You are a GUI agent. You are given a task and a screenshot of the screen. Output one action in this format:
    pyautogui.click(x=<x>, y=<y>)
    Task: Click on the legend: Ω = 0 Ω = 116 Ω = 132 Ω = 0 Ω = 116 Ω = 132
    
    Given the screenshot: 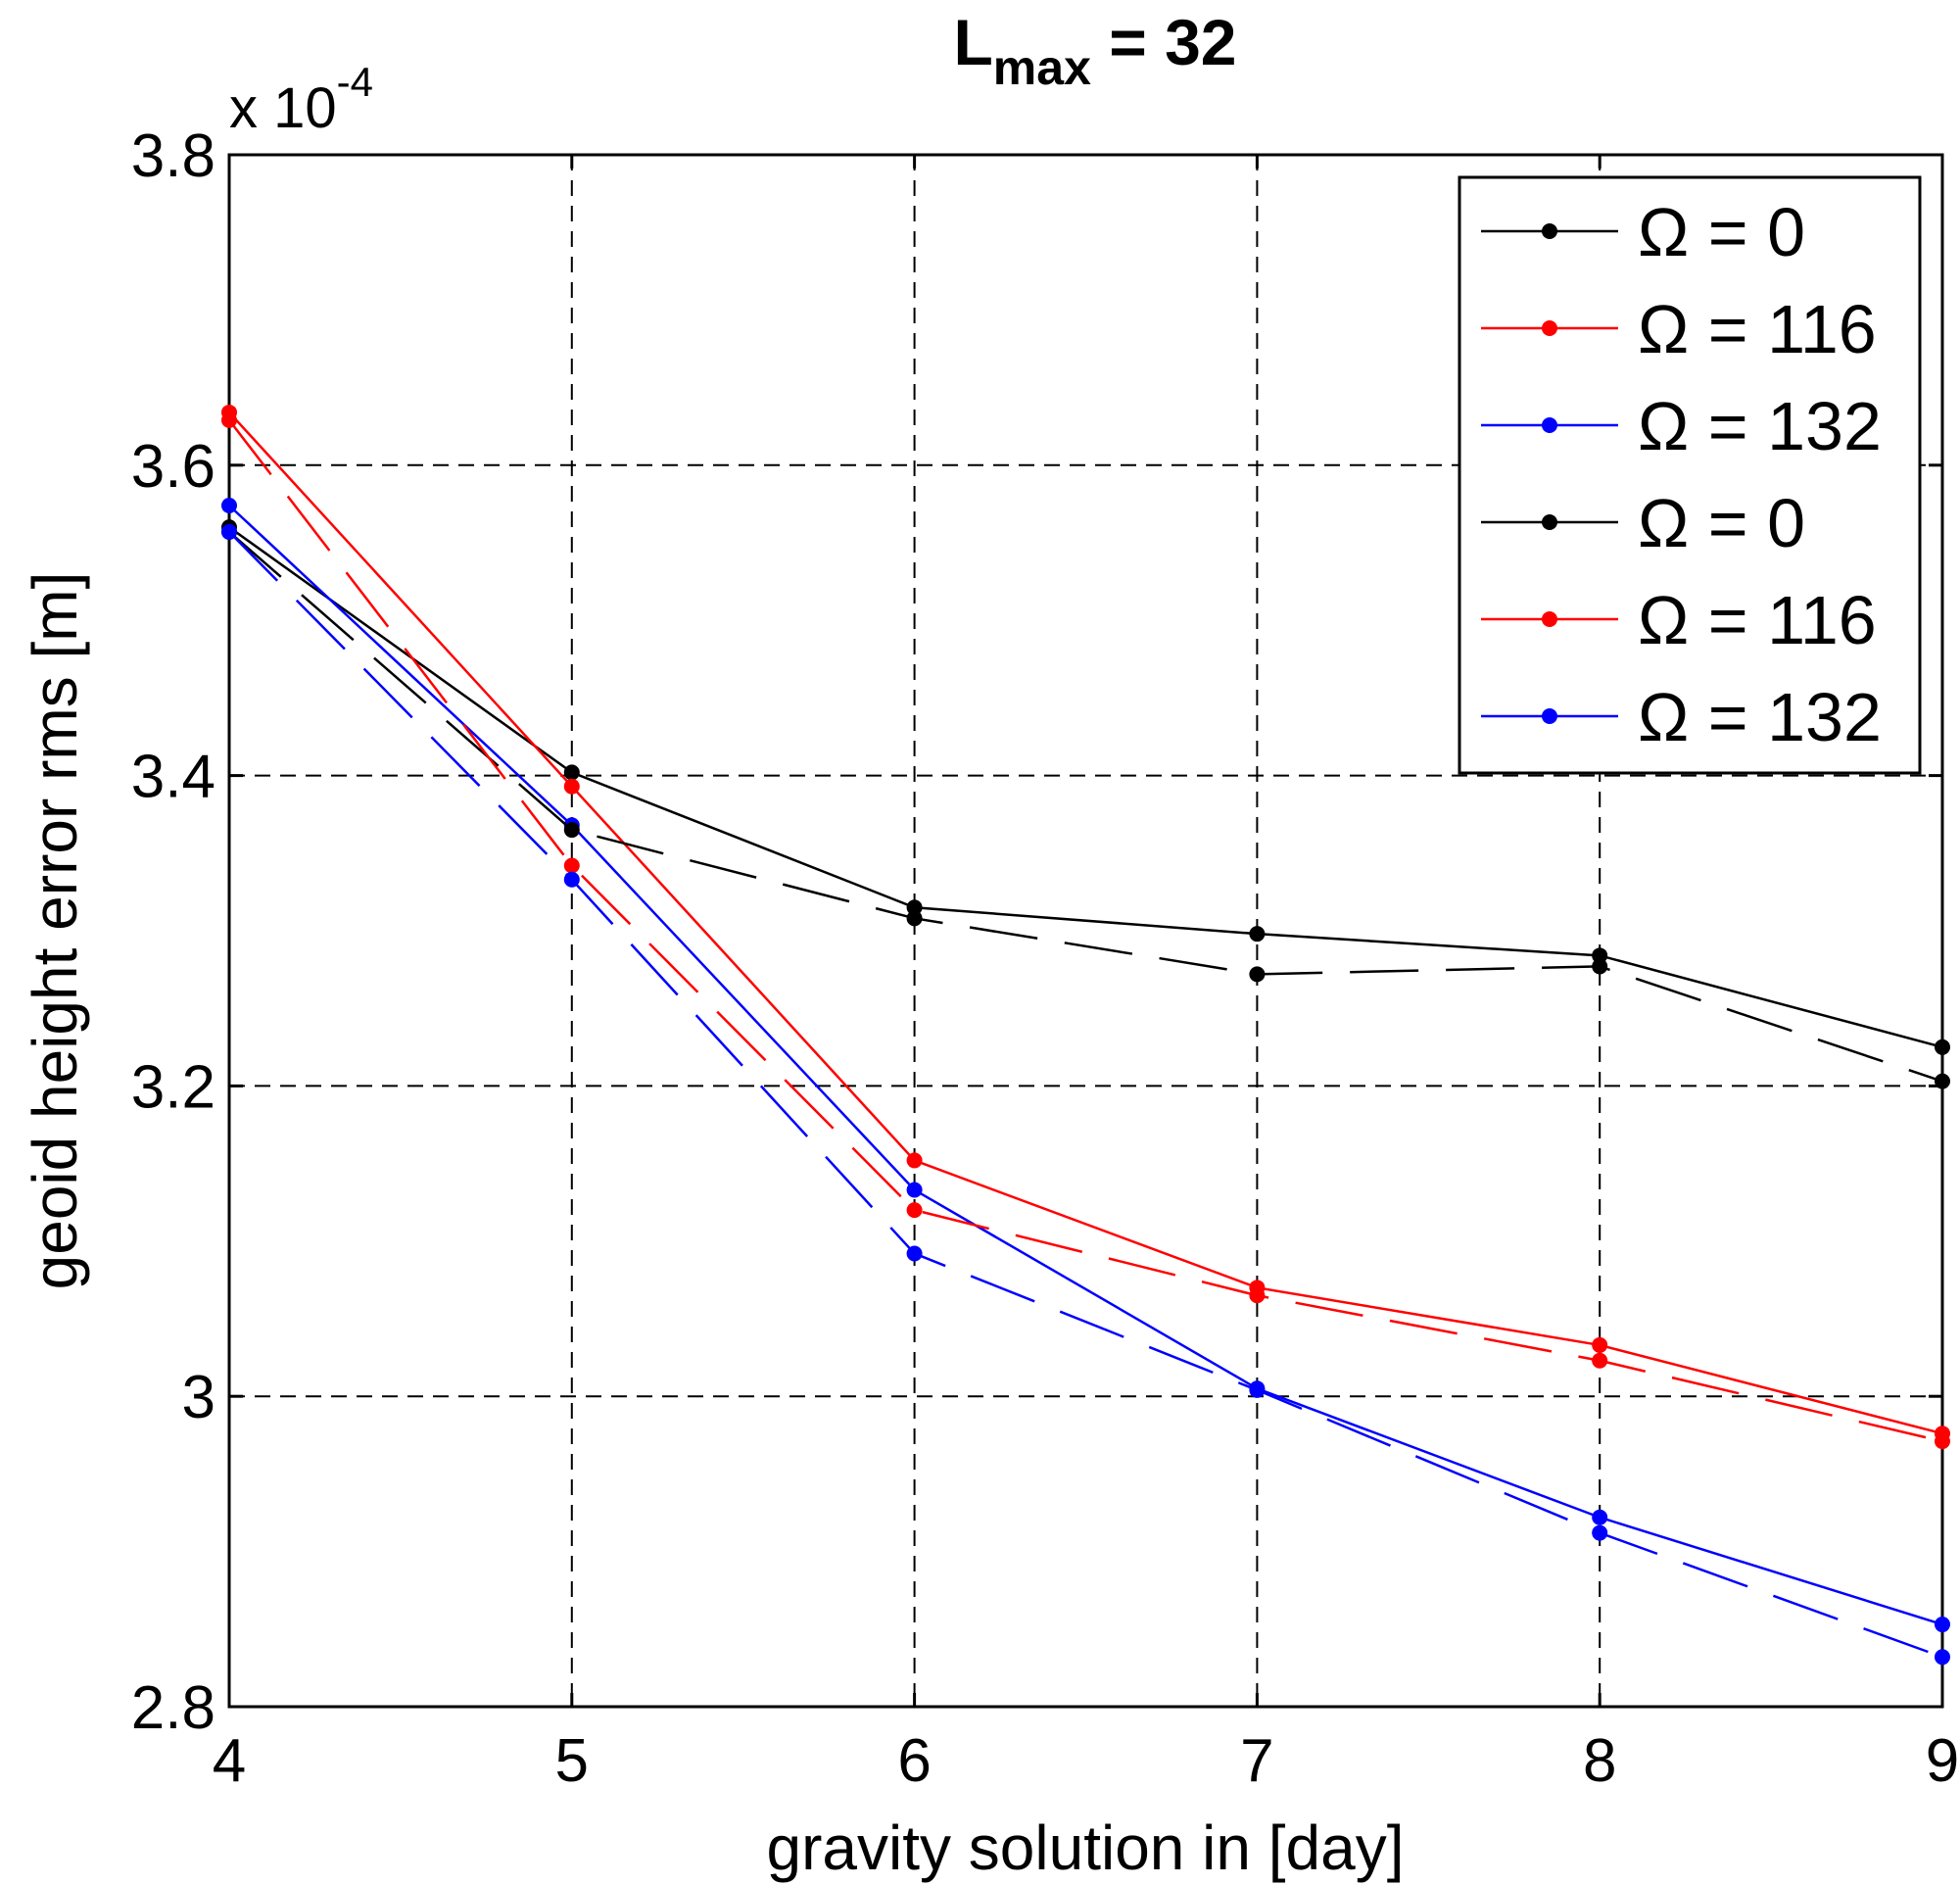 What is the action you would take?
    pyautogui.click(x=1690, y=475)
    